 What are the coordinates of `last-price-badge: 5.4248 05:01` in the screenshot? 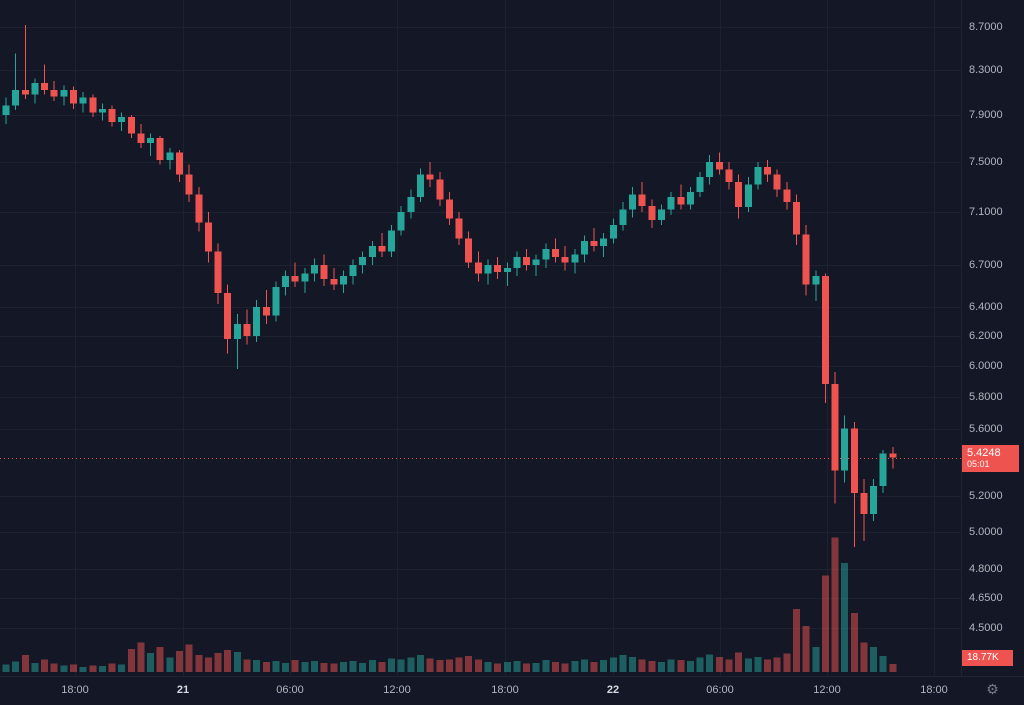 It's located at (990, 458).